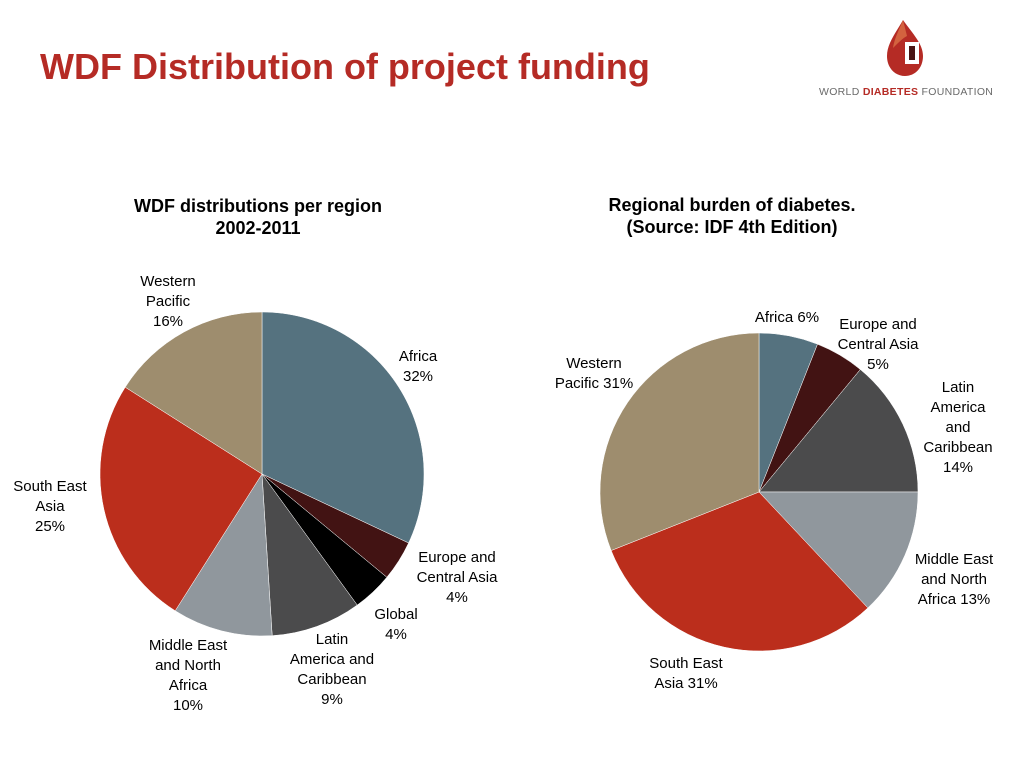 The height and width of the screenshot is (768, 1024). Describe the element at coordinates (343, 427) in the screenshot. I see `pie1-slice-africa` at that location.